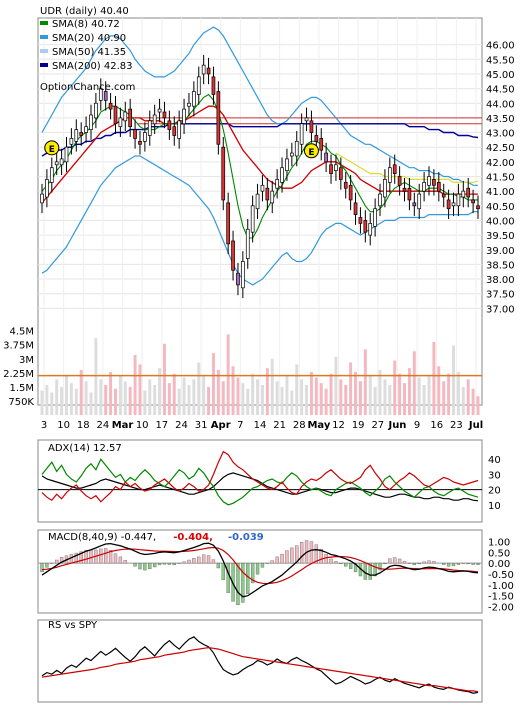 This screenshot has height=706, width=526. What do you see at coordinates (142, 425) in the screenshot?
I see `x-tick-label: 10` at bounding box center [142, 425].